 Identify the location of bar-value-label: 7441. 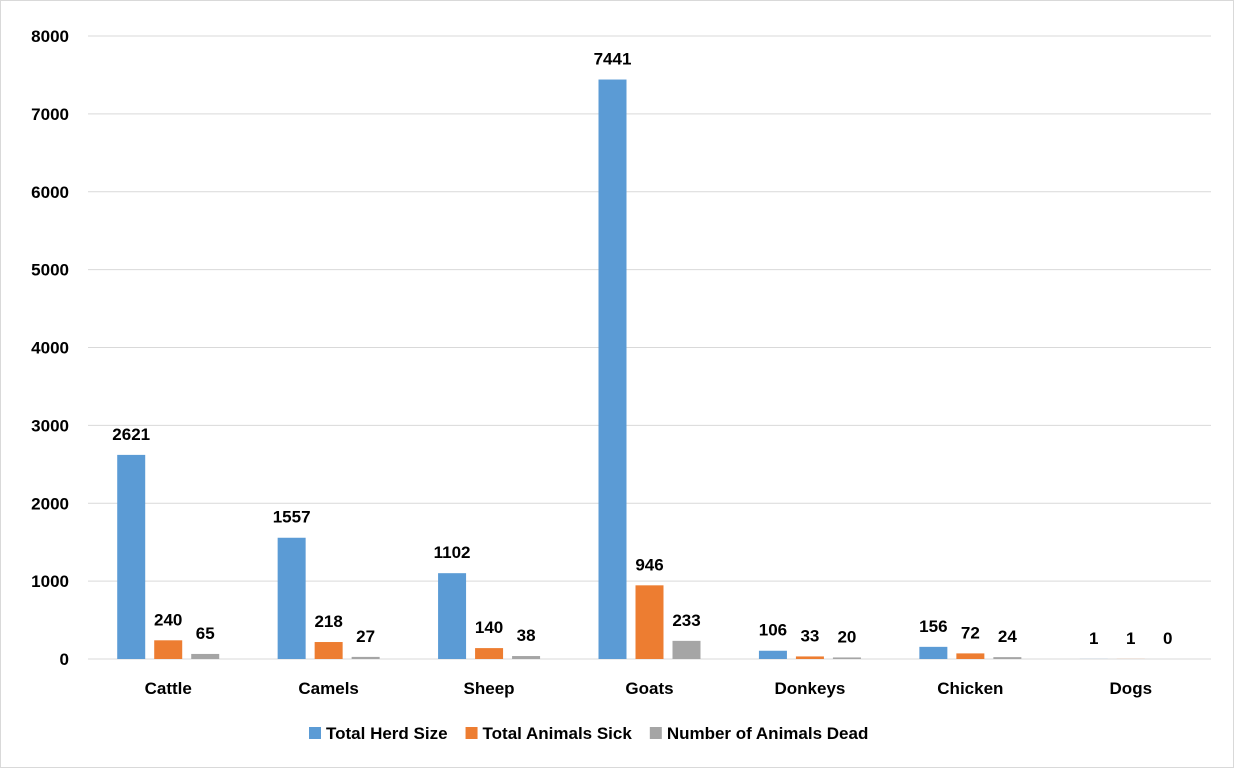
(613, 59).